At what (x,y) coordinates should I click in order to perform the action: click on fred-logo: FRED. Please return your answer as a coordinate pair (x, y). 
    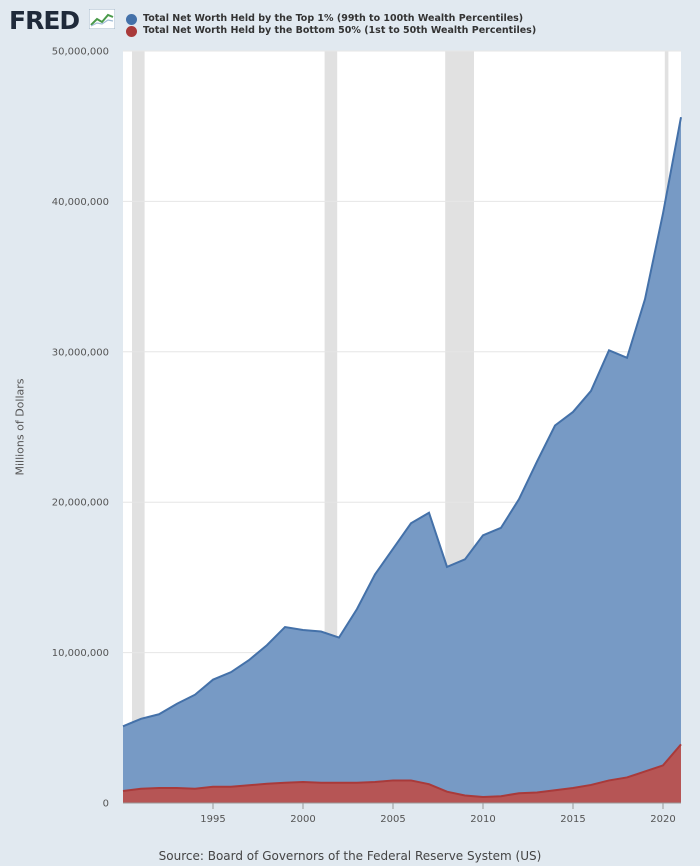
    Looking at the image, I should click on (44, 20).